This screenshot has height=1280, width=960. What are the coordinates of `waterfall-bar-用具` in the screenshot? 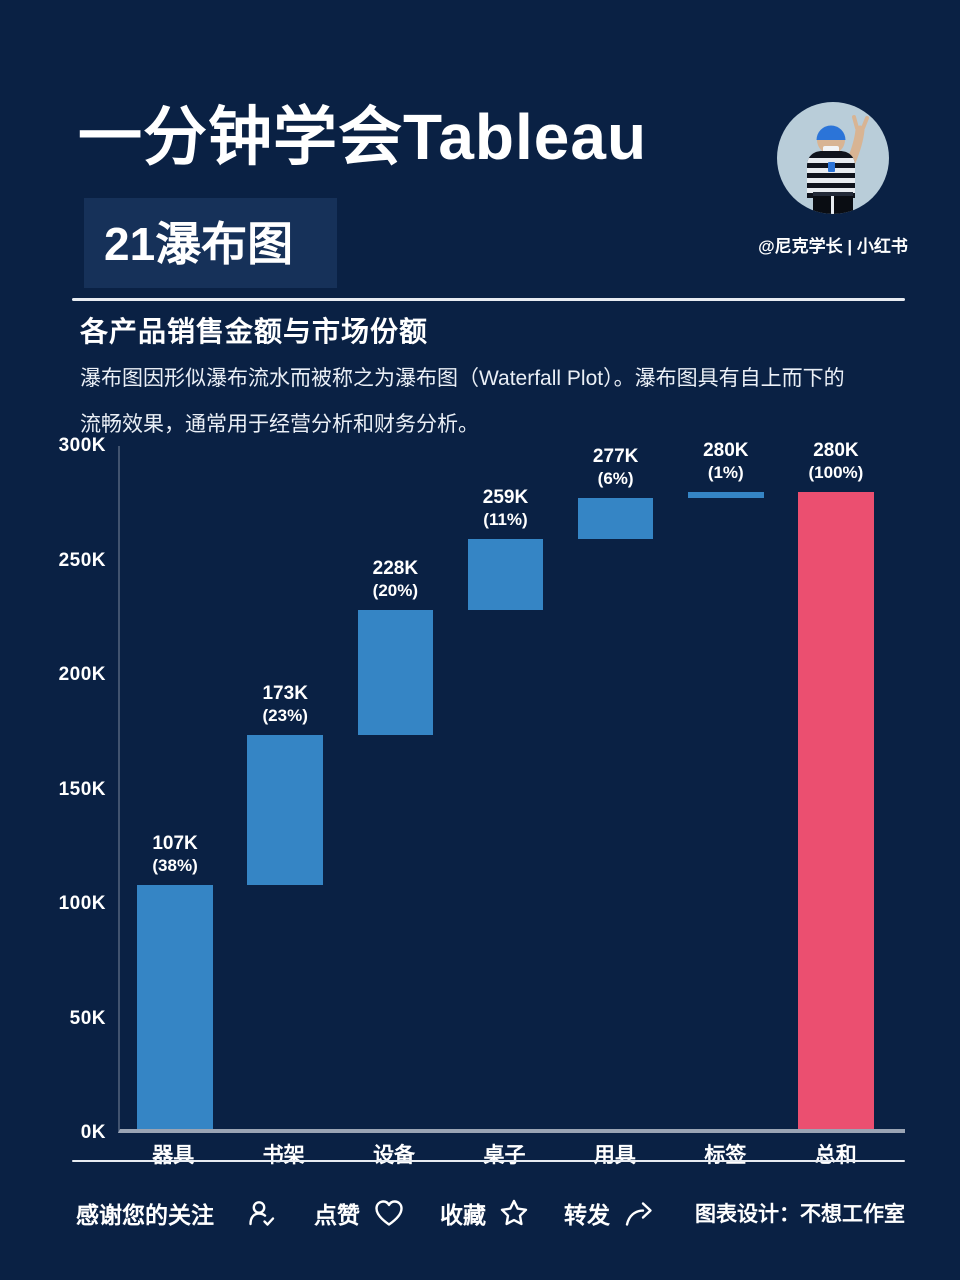 It's located at (615, 519).